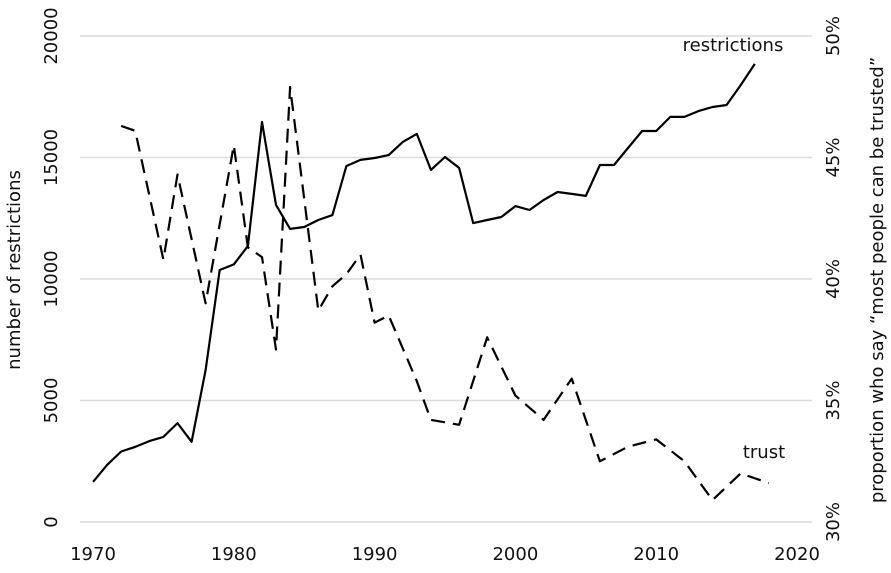 The image size is (891, 573). Describe the element at coordinates (51, 157) in the screenshot. I see `y-tick-label: 15000` at that location.